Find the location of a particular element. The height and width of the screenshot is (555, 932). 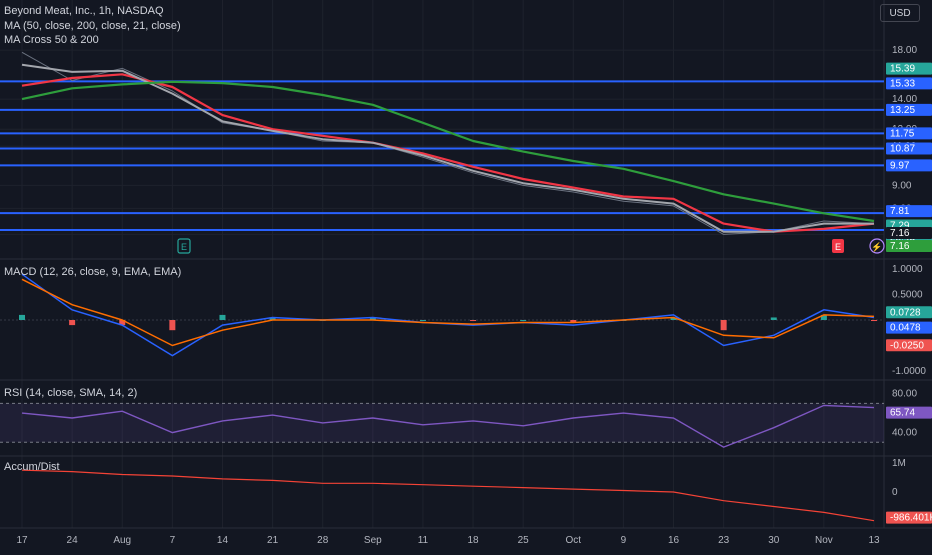

price-tag-label: 0.0728 is located at coordinates (905, 312).